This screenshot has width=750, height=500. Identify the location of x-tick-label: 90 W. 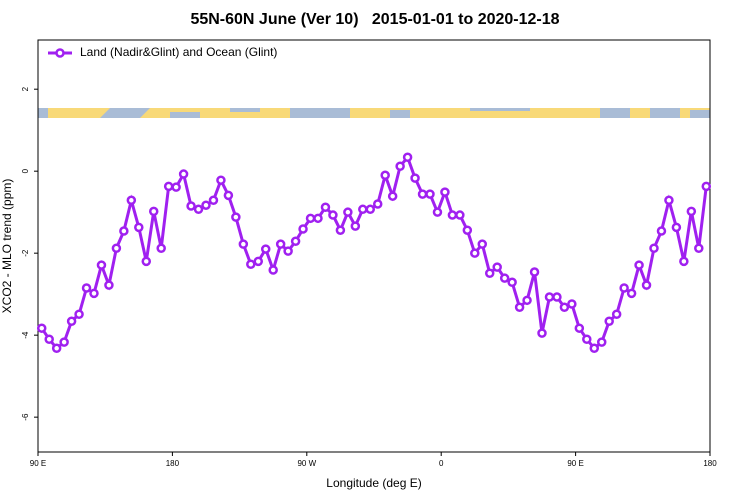
(306, 463).